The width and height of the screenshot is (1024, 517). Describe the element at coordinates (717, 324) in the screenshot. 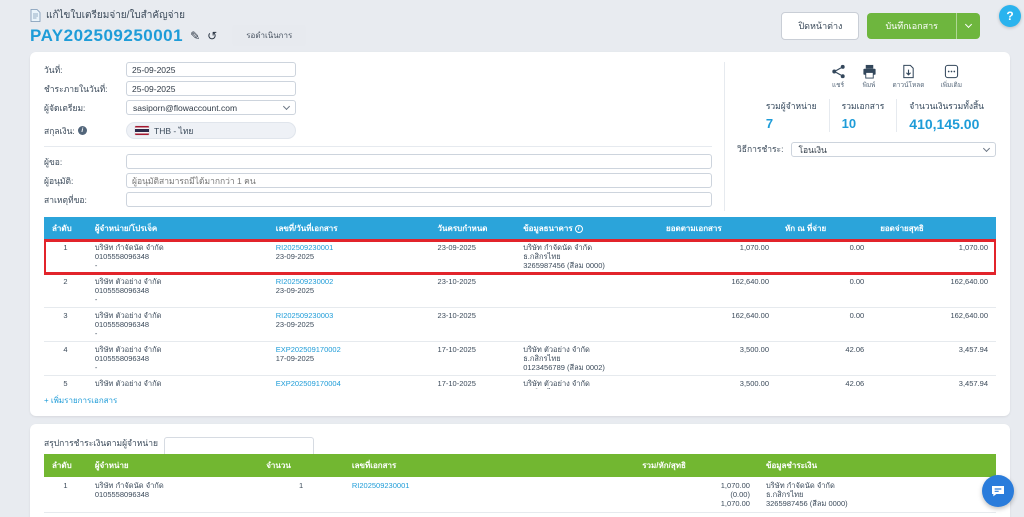

I see `amount-cell: 162,640.00` at that location.